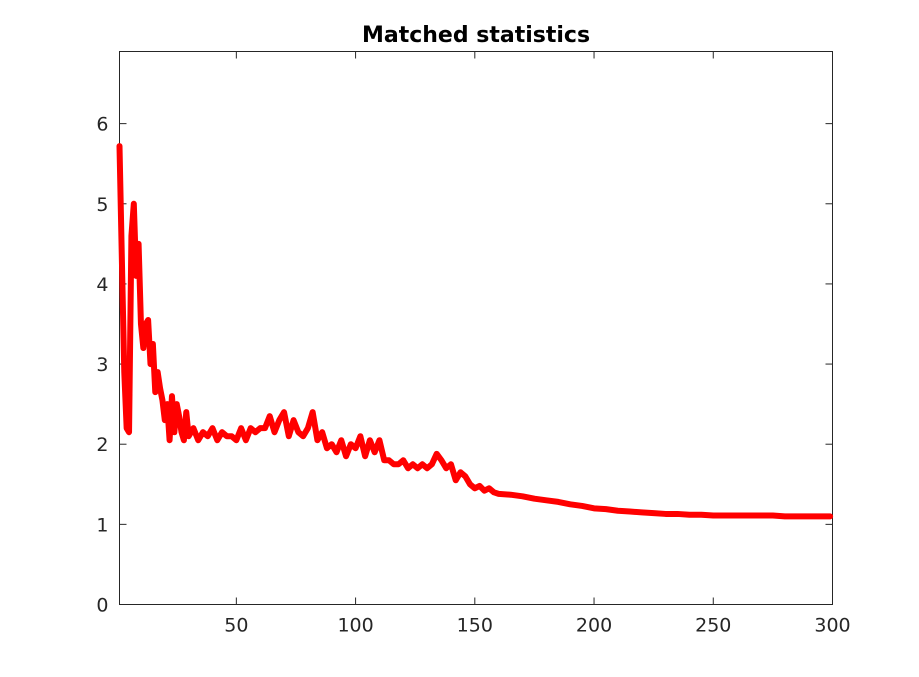 Image resolution: width=919 pixels, height=677 pixels. I want to click on y-tick-label: 3, so click(102, 365).